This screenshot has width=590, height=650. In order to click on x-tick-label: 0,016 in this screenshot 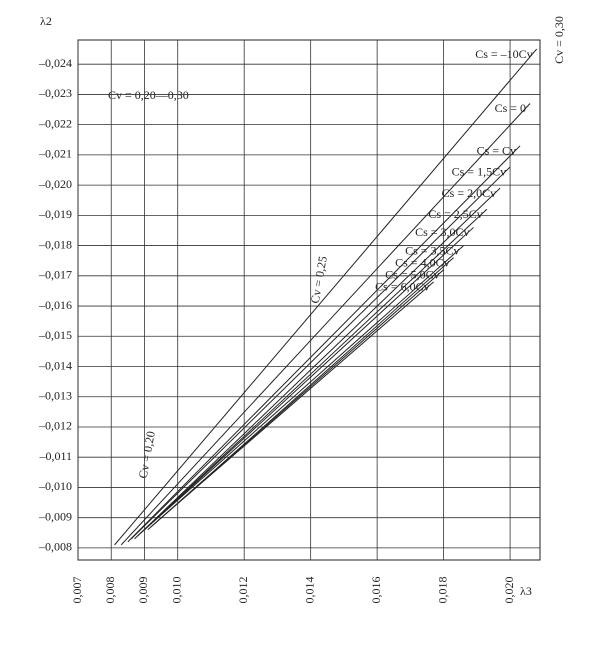, I will do `click(376, 590)`.